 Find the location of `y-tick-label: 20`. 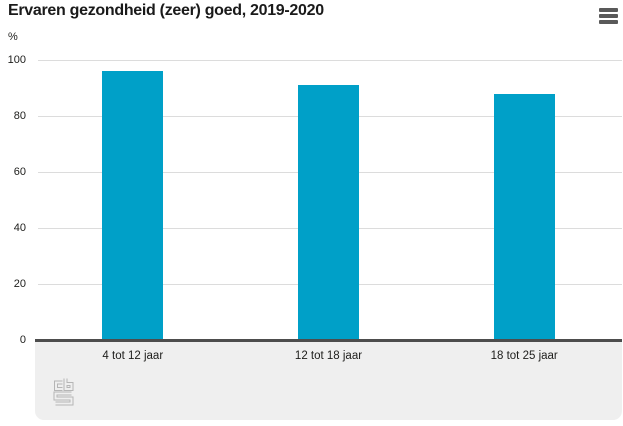

y-tick-label: 20 is located at coordinates (19, 283).